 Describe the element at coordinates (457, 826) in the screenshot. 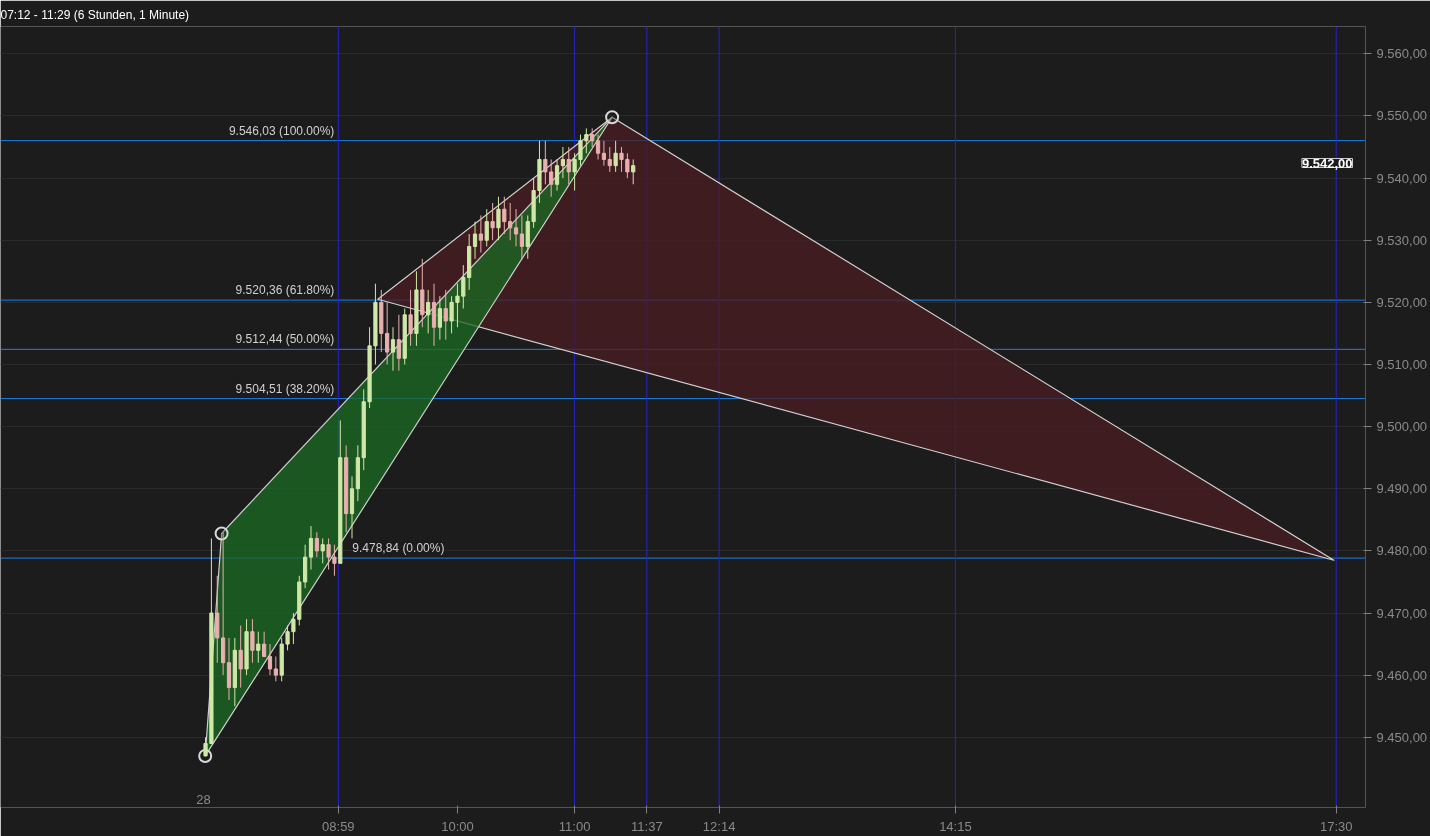

I see `x-tick-label: 10:00` at that location.